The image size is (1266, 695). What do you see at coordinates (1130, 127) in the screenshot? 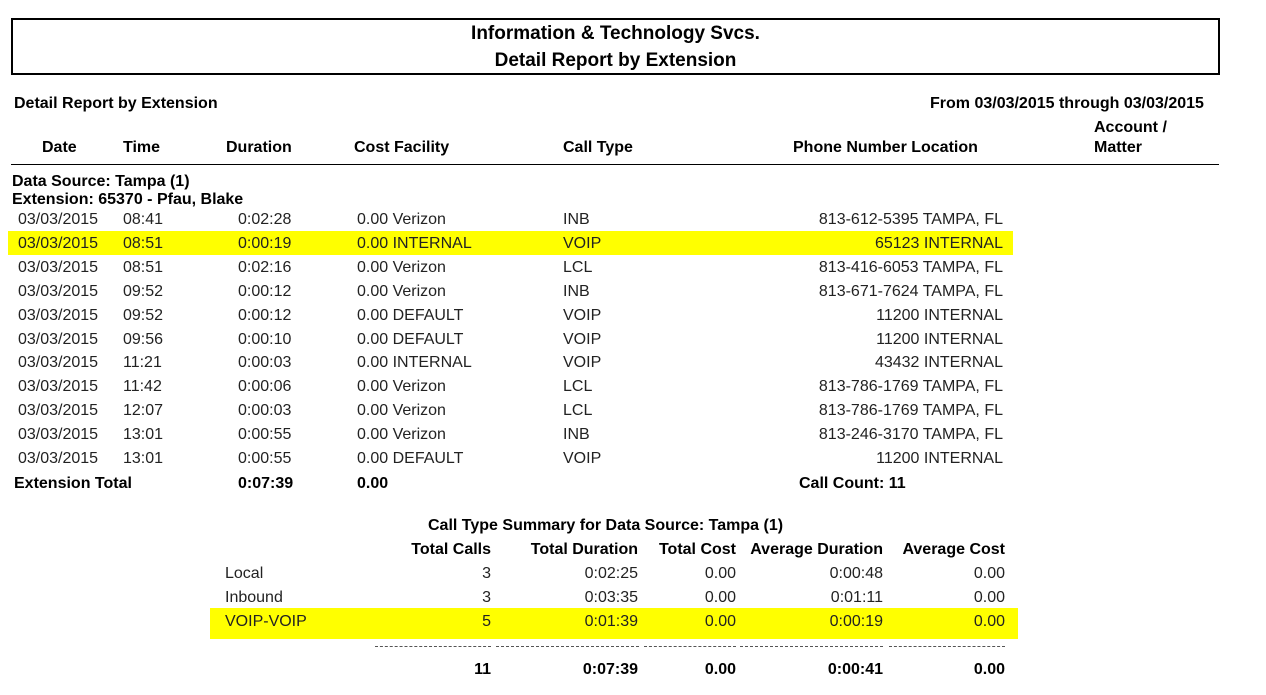
I see `col-header-account: Account /` at bounding box center [1130, 127].